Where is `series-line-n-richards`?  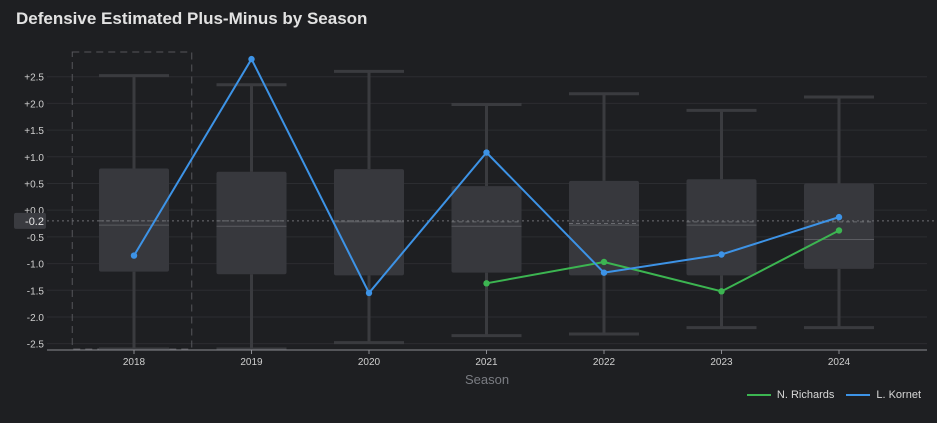 series-line-n-richards is located at coordinates (663, 261).